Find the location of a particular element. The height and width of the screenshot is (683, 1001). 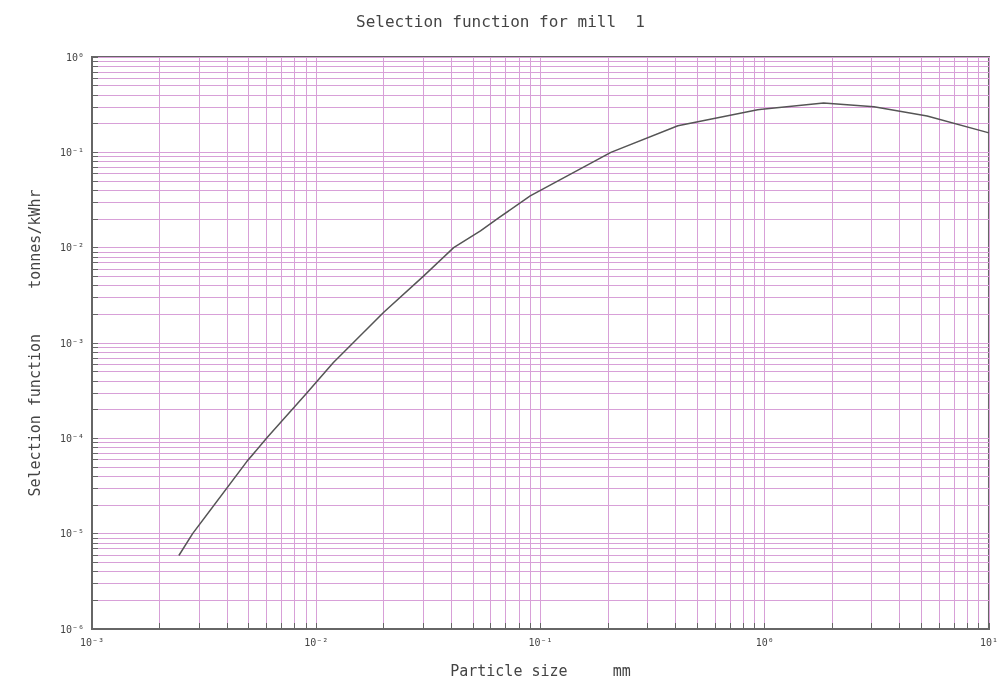

y-tick-label: 10⁻¹ is located at coordinates (71, 152).